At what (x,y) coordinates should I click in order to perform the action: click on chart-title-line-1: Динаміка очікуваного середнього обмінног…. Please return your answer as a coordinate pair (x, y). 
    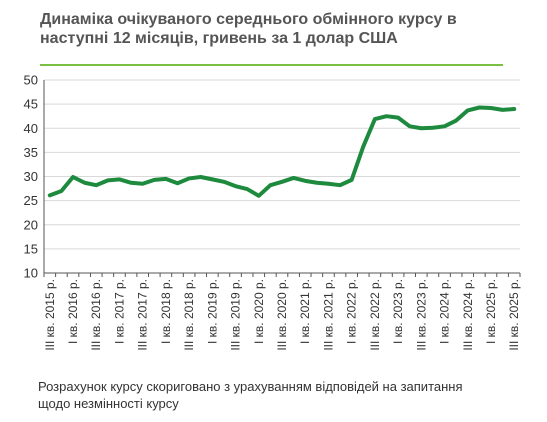
    Looking at the image, I should click on (248, 19).